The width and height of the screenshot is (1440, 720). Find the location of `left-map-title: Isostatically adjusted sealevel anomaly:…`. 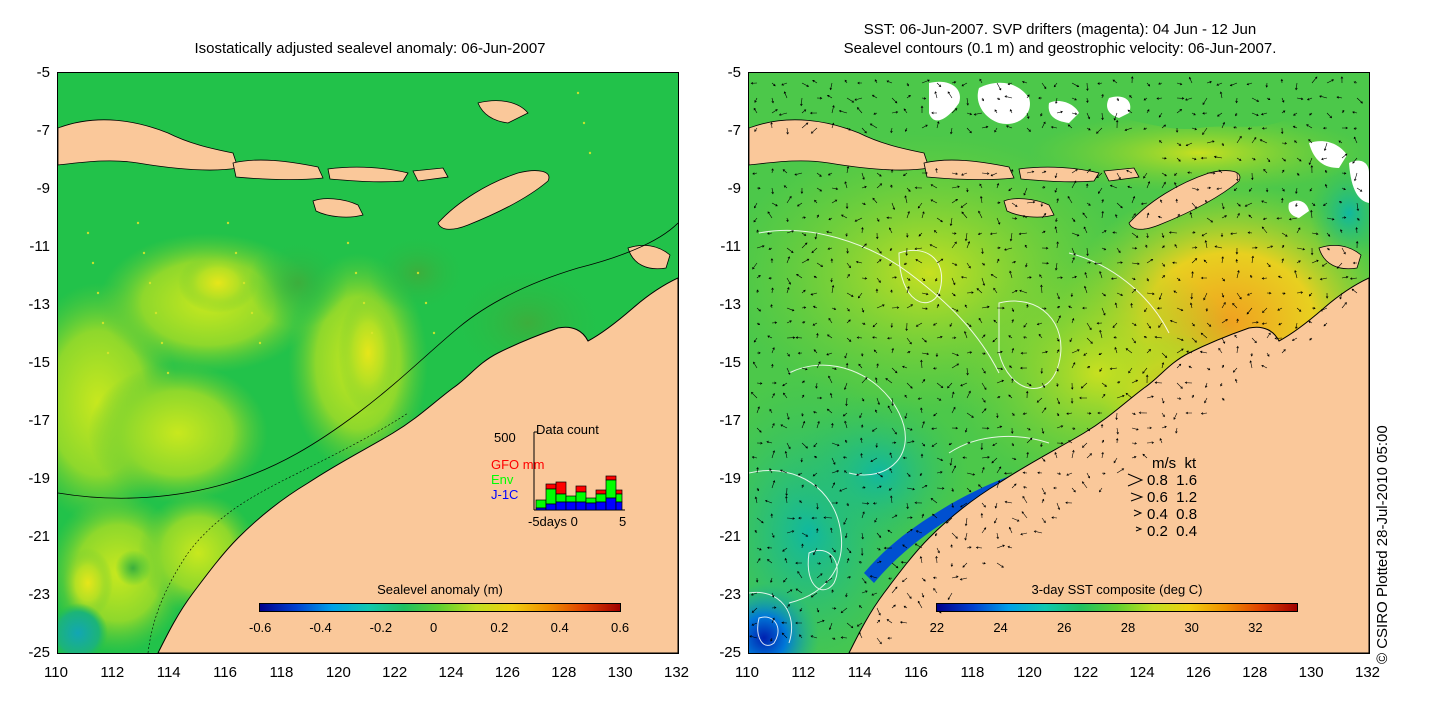

left-map-title: Isostatically adjusted sealevel anomaly:… is located at coordinates (370, 48).